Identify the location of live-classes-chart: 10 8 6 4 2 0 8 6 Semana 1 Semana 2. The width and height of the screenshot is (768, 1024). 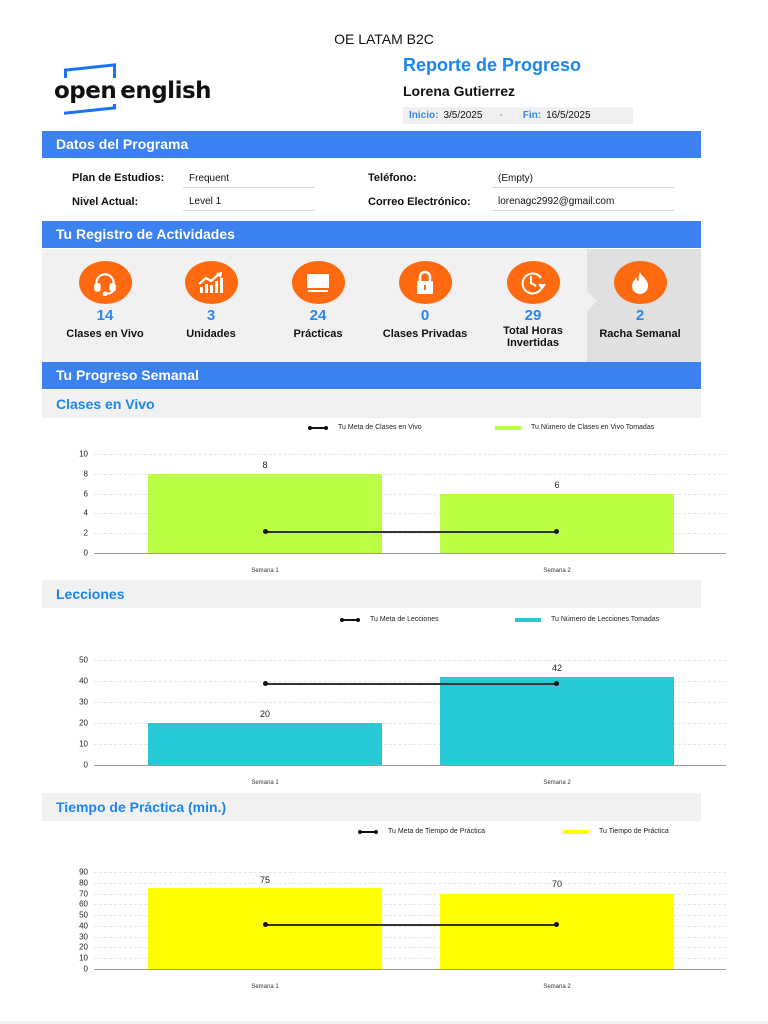
(394, 513).